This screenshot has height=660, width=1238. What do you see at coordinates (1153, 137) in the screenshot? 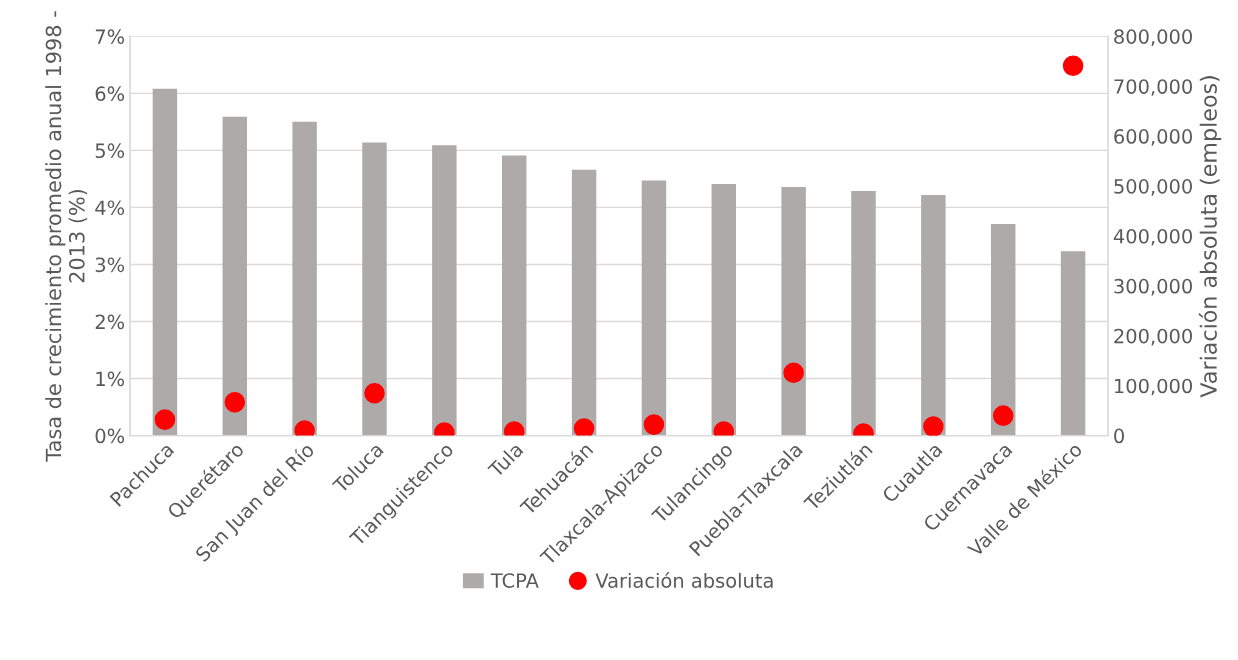
I see `y2-tick-label: 600,000` at bounding box center [1153, 137].